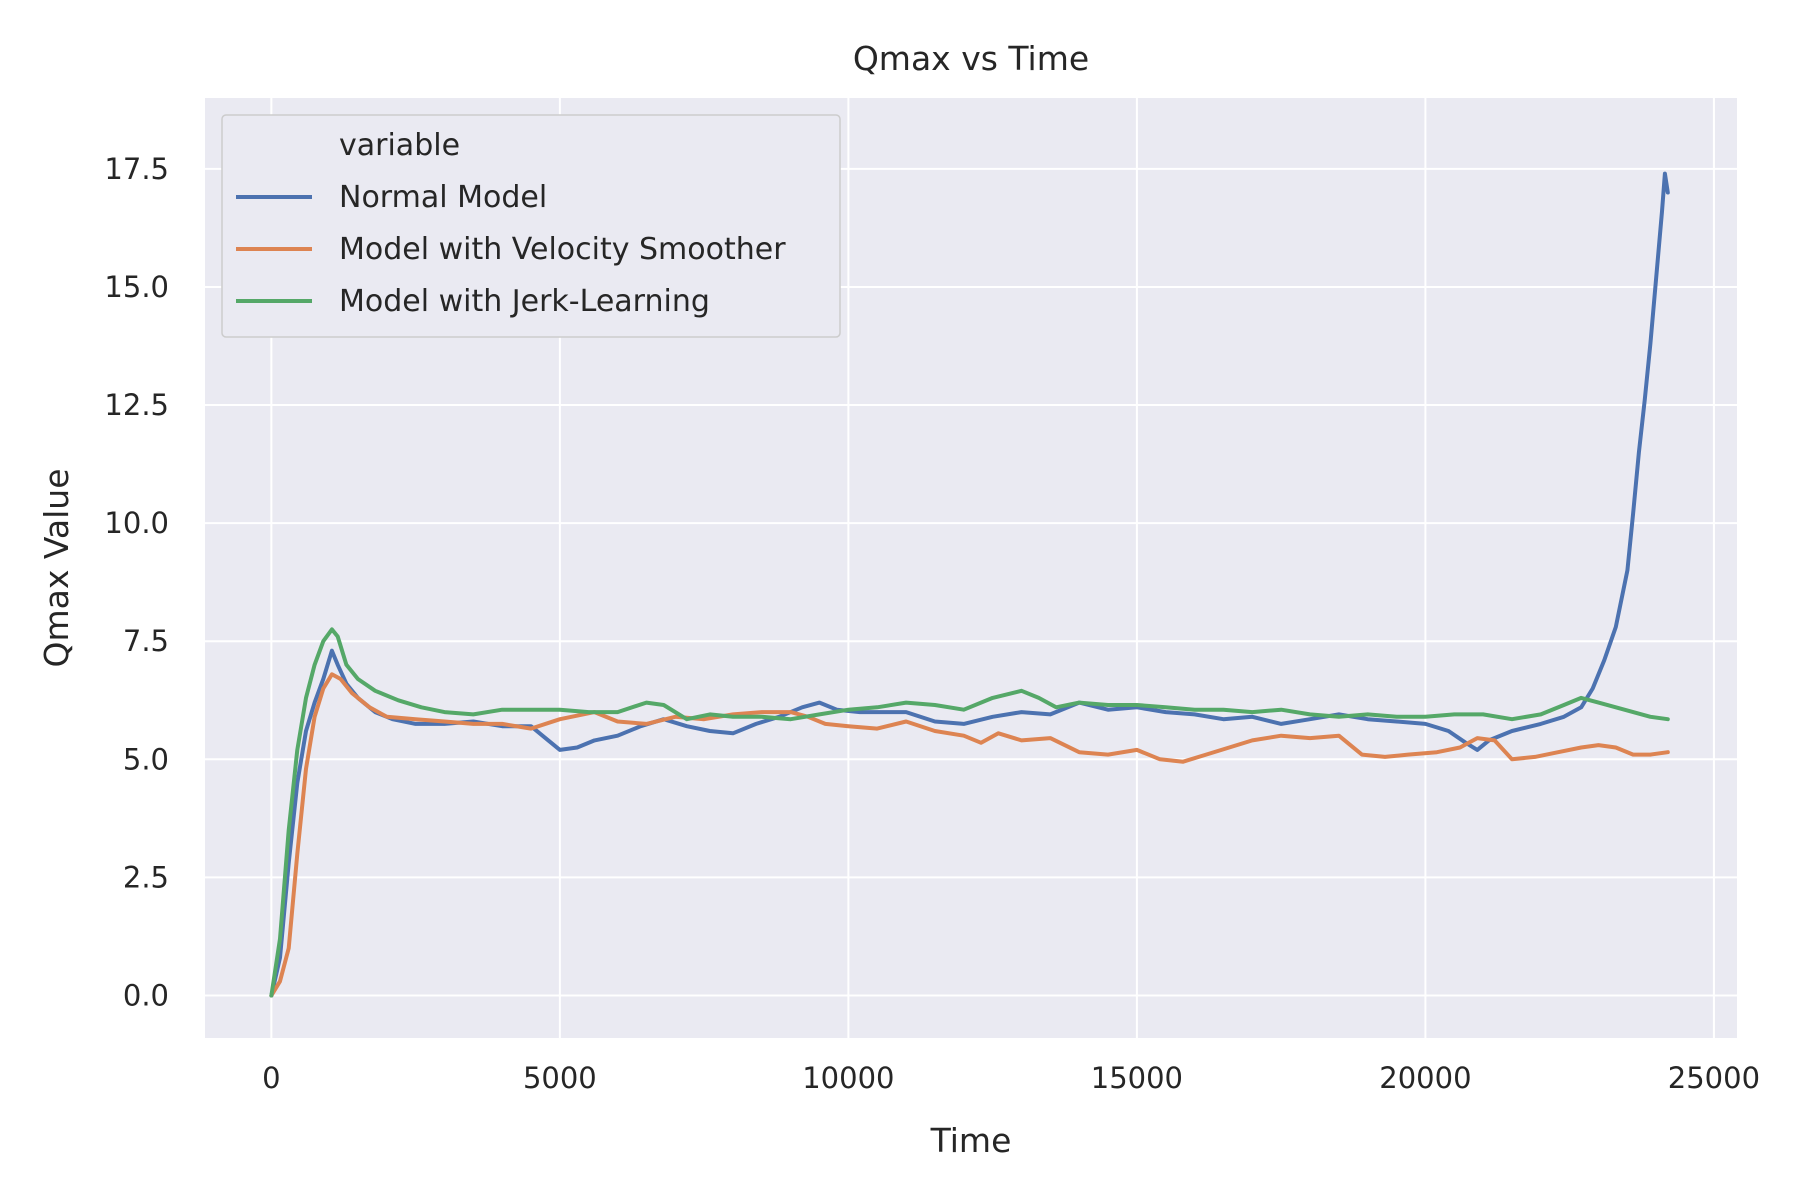 The image size is (1800, 1200). Describe the element at coordinates (971, 1140) in the screenshot. I see `x-axis-label: Time` at that location.